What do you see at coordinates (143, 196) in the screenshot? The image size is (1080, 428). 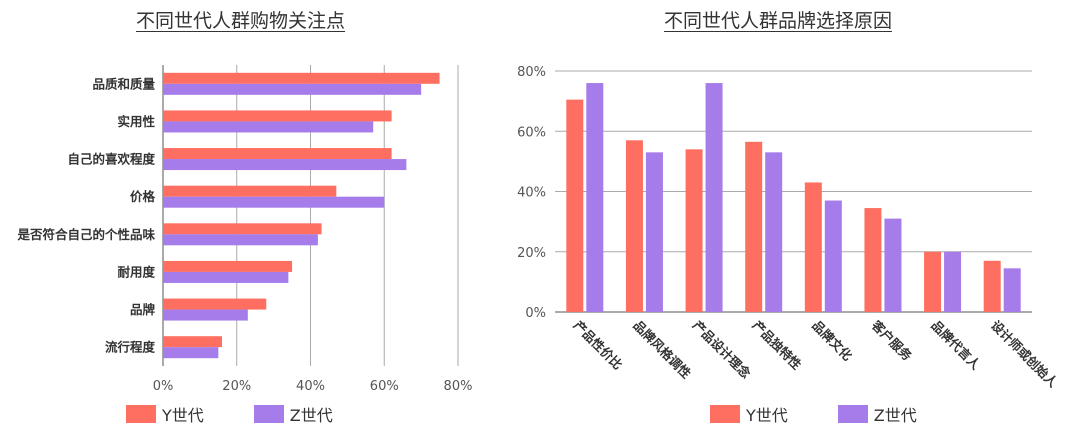 I see `category-label: 价格` at bounding box center [143, 196].